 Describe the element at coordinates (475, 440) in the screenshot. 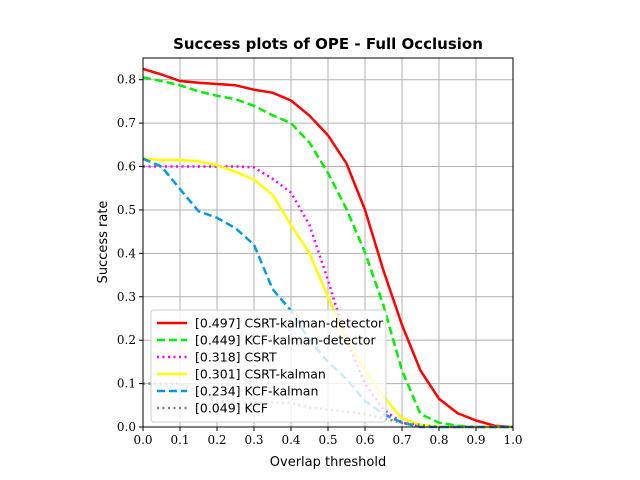

I see `x-tick-label: 0.9` at that location.